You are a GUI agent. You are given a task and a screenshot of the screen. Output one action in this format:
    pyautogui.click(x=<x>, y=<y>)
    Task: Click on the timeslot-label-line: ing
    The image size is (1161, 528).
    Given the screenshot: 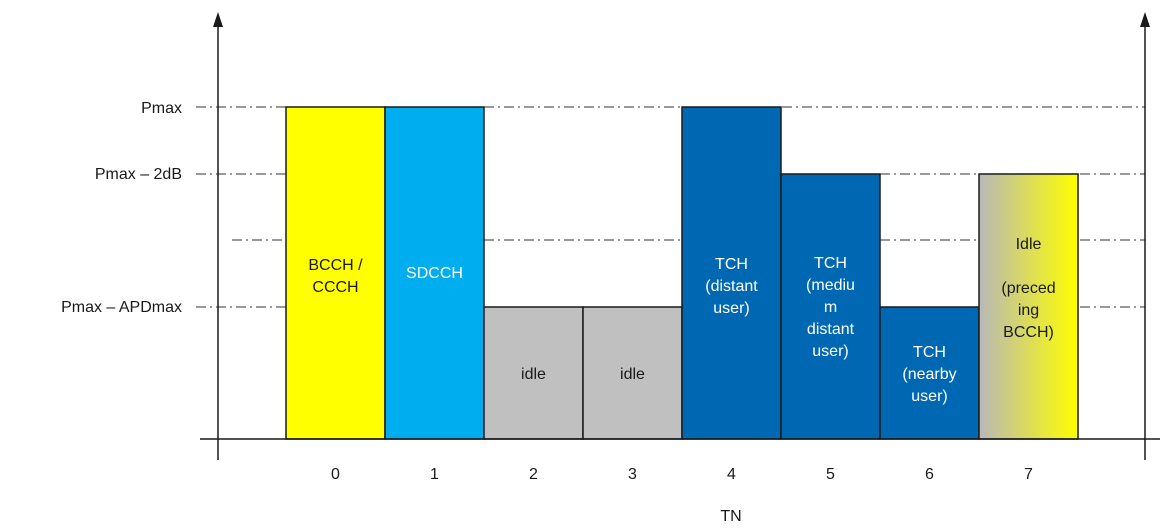 What is the action you would take?
    pyautogui.click(x=1028, y=310)
    